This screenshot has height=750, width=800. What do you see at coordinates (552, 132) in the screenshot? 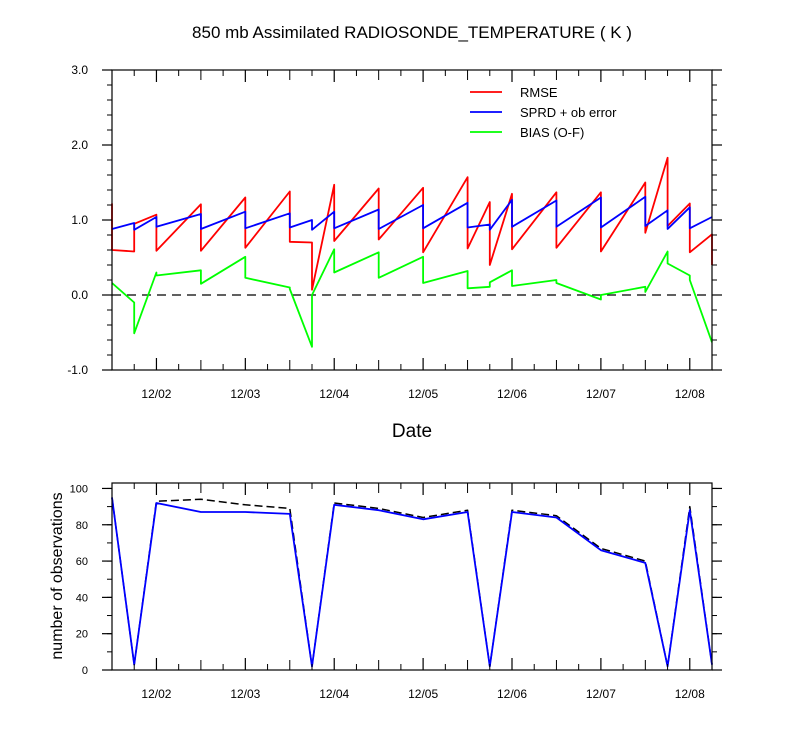
I see `legend-label: BIAS (O-F)` at bounding box center [552, 132].